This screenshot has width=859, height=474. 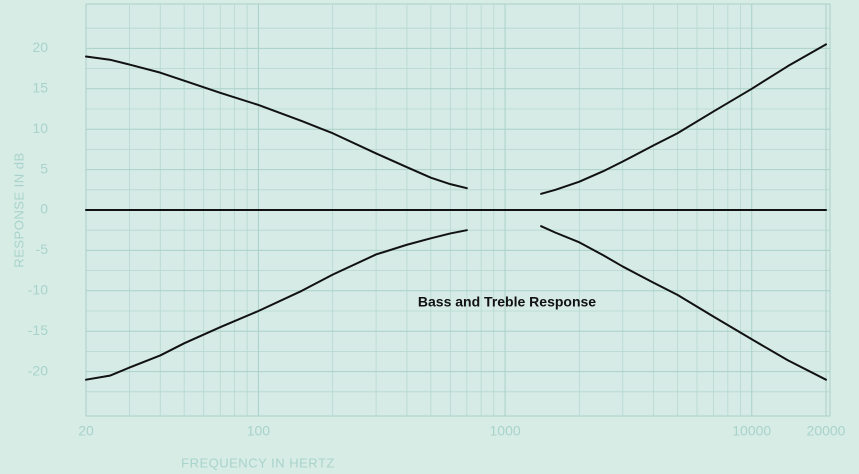 I want to click on x-tick-label: 1000, so click(x=505, y=431).